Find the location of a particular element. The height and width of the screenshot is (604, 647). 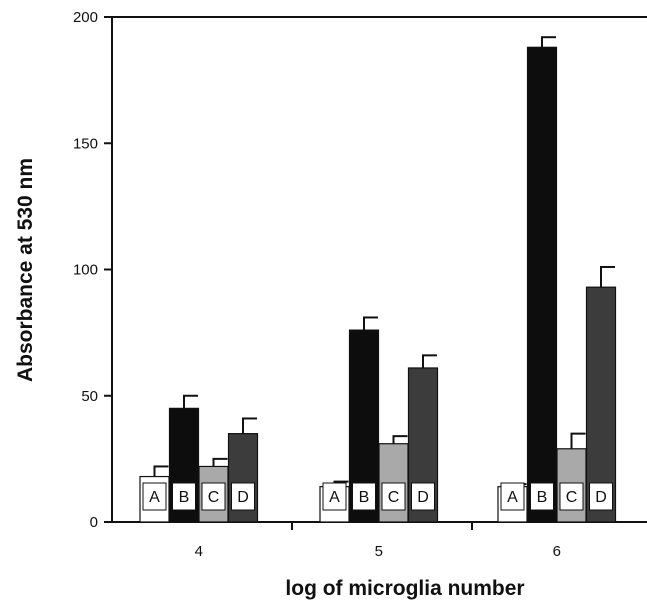

x-ticks: 4 5 6 is located at coordinates (378, 541).